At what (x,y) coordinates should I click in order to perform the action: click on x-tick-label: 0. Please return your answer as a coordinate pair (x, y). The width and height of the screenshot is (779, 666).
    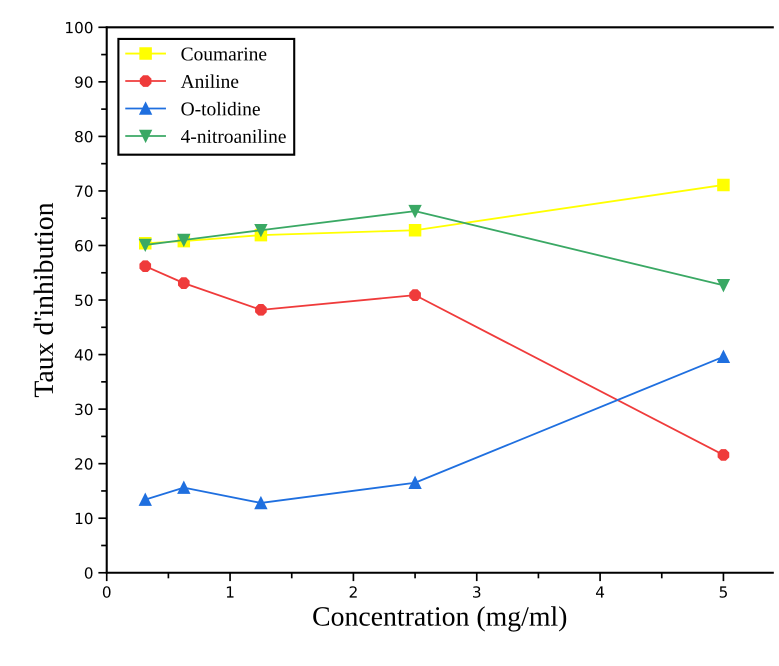
    Looking at the image, I should click on (106, 592).